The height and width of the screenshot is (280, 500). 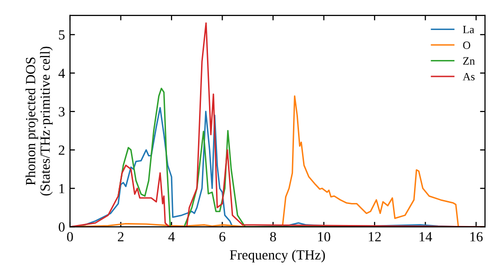 What do you see at coordinates (61, 189) in the screenshot?
I see `y-tick-label: 1` at bounding box center [61, 189].